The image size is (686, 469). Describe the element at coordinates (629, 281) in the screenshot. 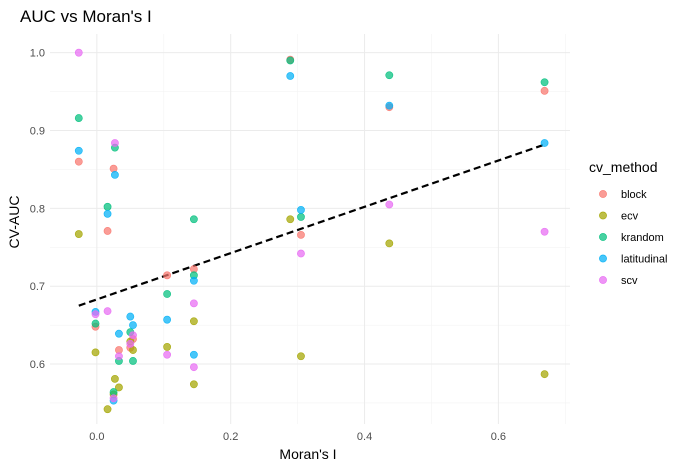

I see `legend-label: scv` at that location.